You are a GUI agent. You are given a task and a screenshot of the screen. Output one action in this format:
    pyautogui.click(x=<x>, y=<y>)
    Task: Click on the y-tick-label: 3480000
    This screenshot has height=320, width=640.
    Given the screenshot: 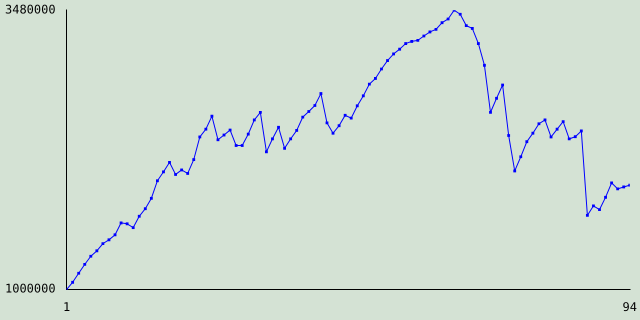 What is the action you would take?
    pyautogui.click(x=30, y=9)
    